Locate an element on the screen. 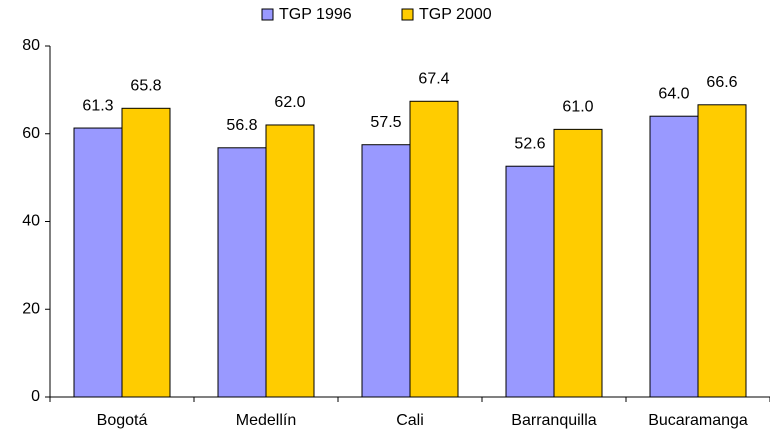 The image size is (770, 441). x-tick-label: Barranquilla is located at coordinates (553, 420).